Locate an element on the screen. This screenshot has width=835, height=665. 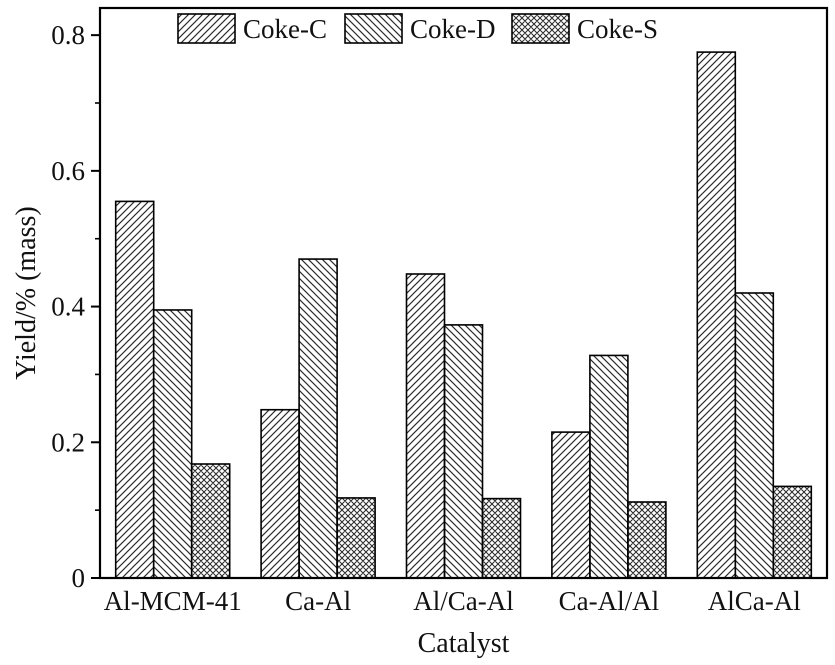
bar-coke-s-ca-al is located at coordinates (356, 538).